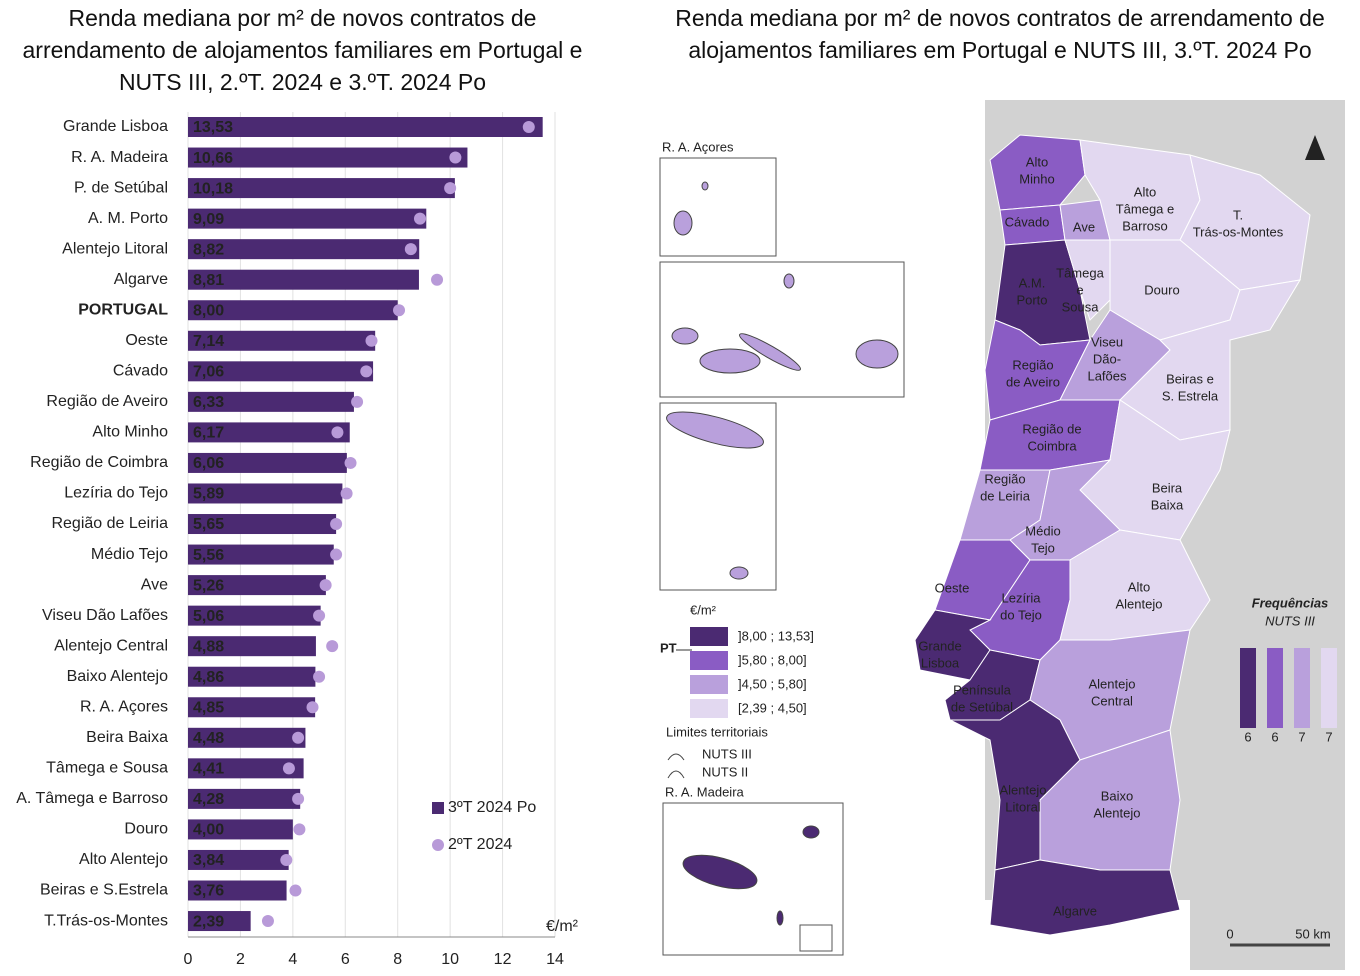 This screenshot has width=1360, height=976. What do you see at coordinates (1112, 700) in the screenshot?
I see `region-label: Central` at bounding box center [1112, 700].